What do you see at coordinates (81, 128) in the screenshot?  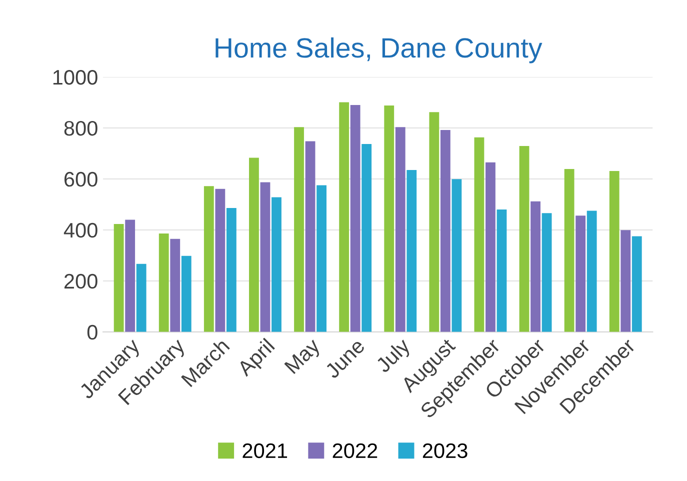 I see `y-tick-label: 800` at bounding box center [81, 128].